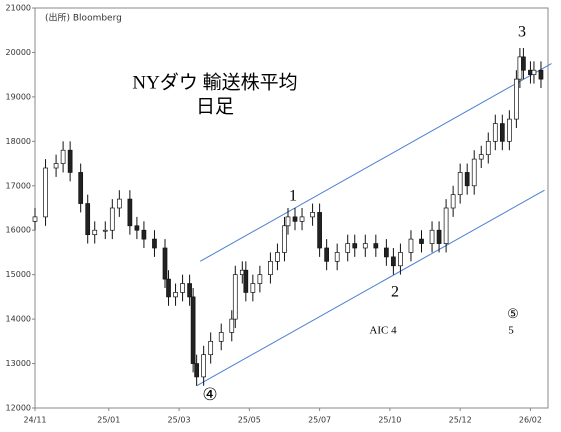 The width and height of the screenshot is (561, 432). Describe the element at coordinates (389, 420) in the screenshot. I see `x-tick-label: 25/10` at that location.